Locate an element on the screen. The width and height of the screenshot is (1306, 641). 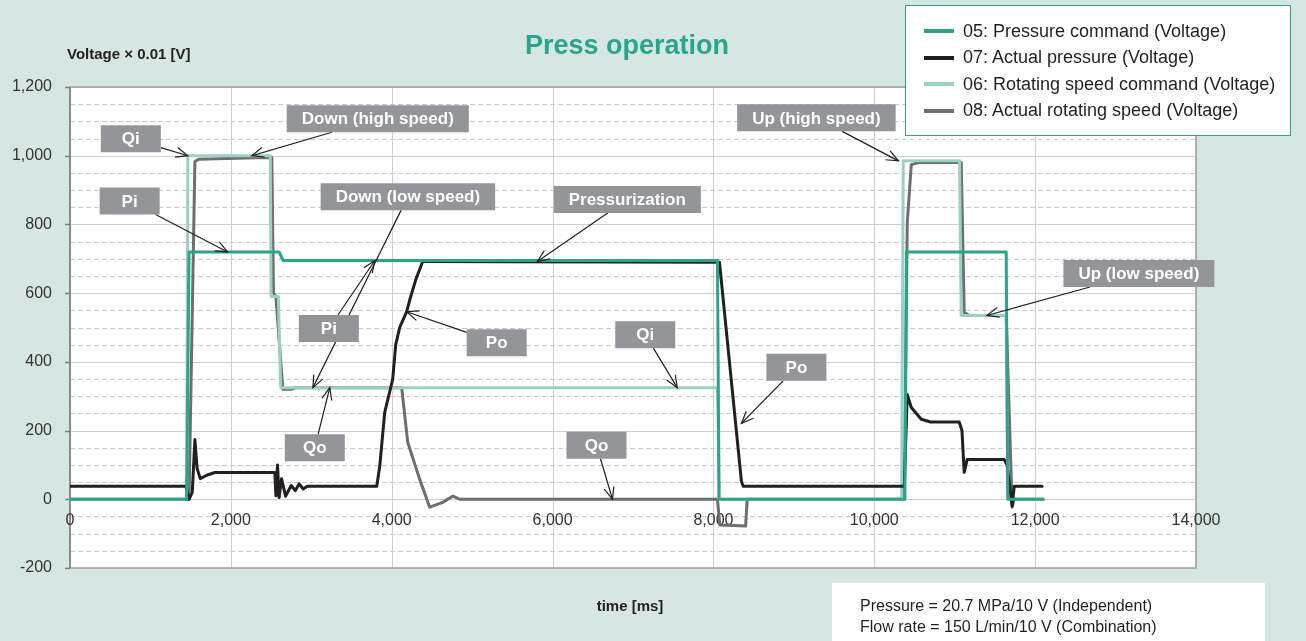
text: Flow rate = 150 L/min/10 V (Combination) is located at coordinates (1008, 626).